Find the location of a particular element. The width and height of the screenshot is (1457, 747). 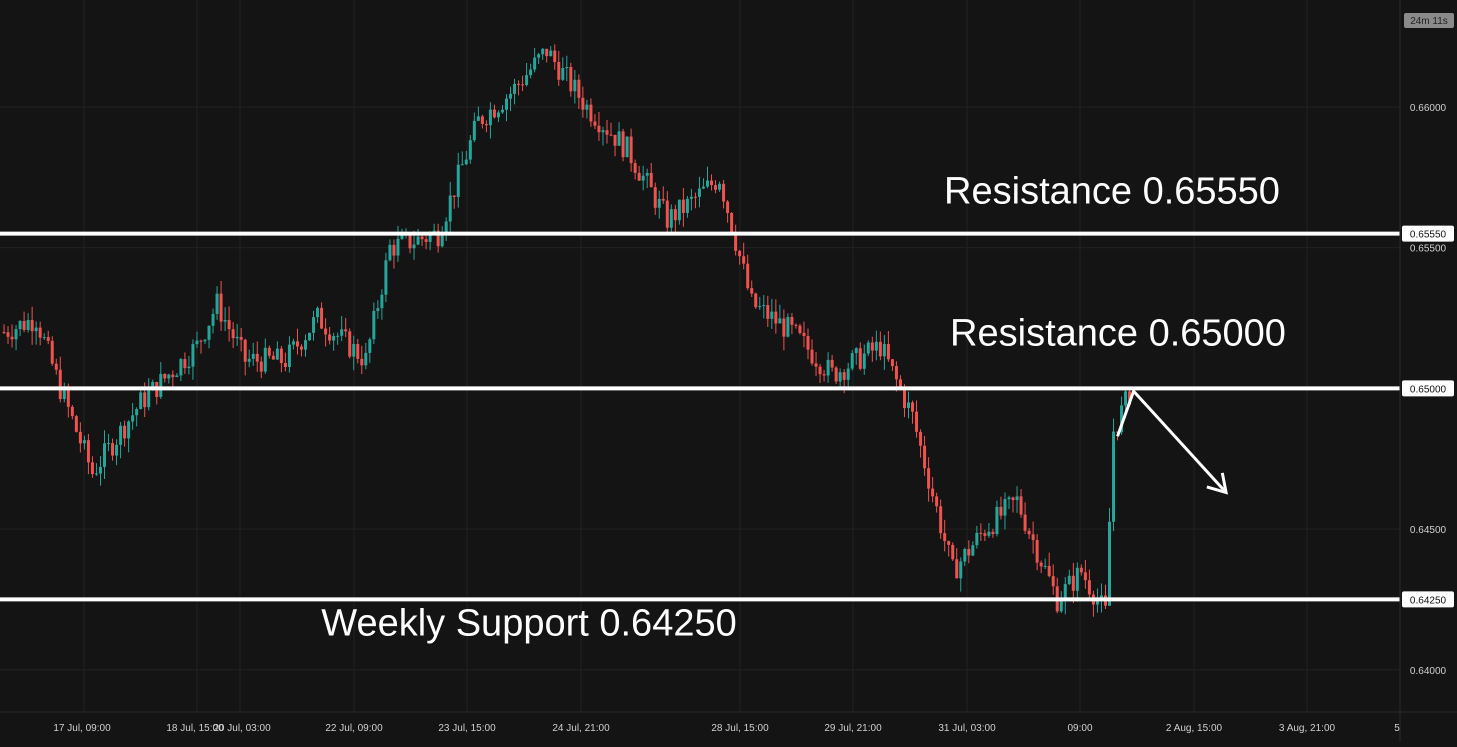

x-tick-label: 23 Jul, 15:00 is located at coordinates (467, 728).